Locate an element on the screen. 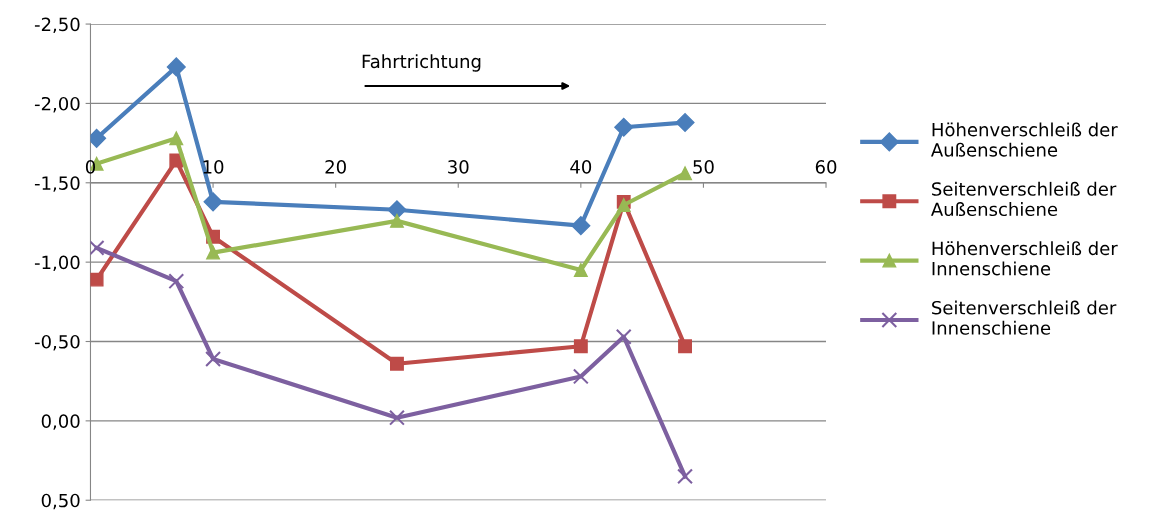 This screenshot has height=512, width=1175. y-tick-label: -2,00 is located at coordinates (57, 104).